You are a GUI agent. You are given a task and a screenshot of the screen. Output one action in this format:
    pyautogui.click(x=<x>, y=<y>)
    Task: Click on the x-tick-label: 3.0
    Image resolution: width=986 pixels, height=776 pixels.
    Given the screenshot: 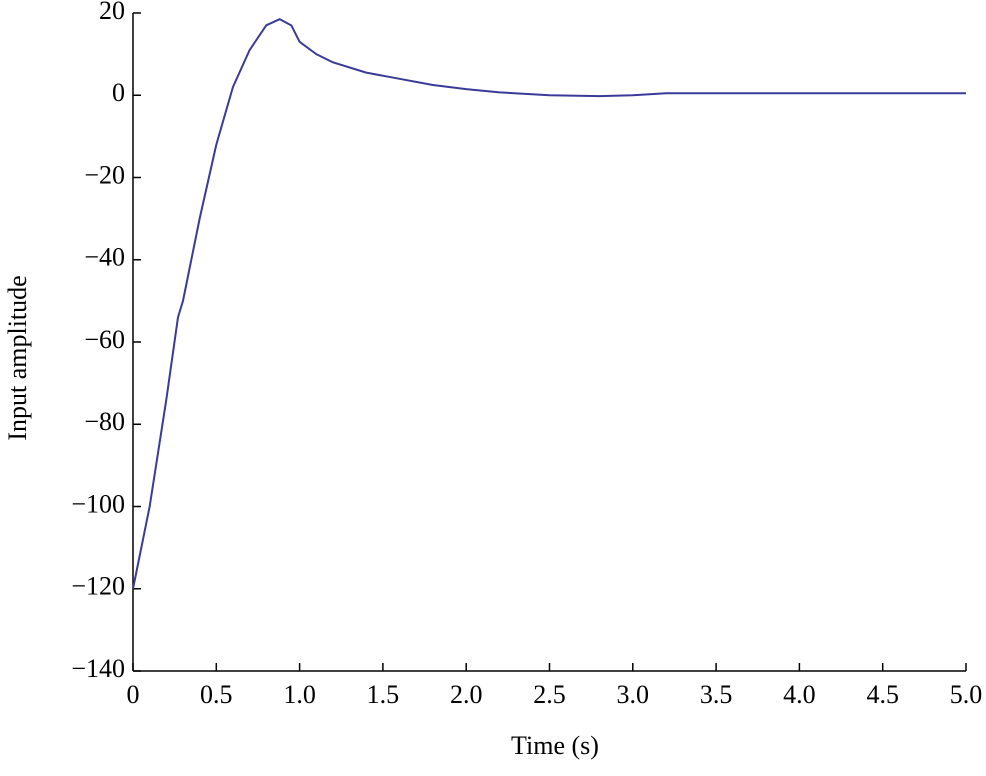 What is the action you would take?
    pyautogui.click(x=633, y=694)
    